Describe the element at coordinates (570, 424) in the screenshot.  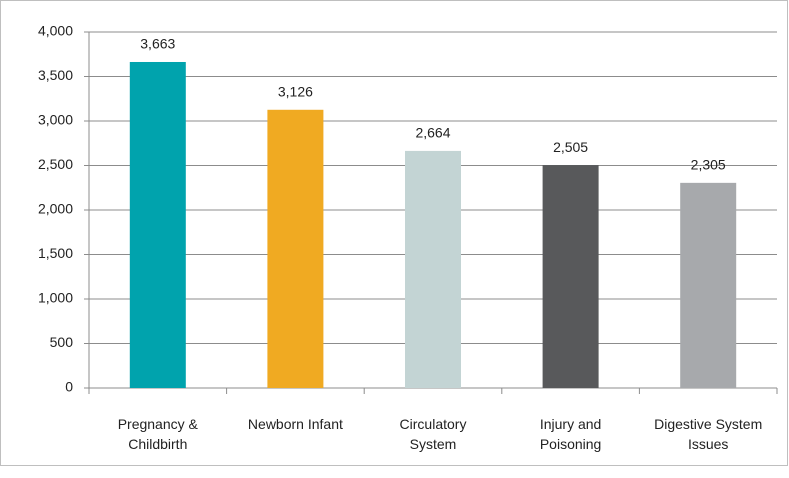
I see `x-tick-label-line: Injury and` at that location.